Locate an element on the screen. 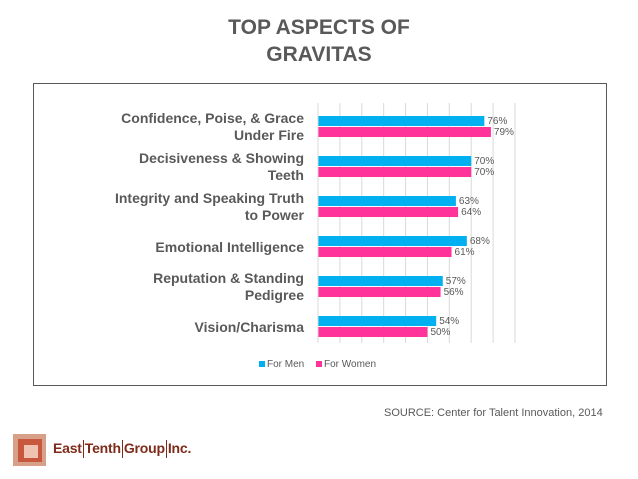  category-label-line: Emotional Intelligence is located at coordinates (229, 246).